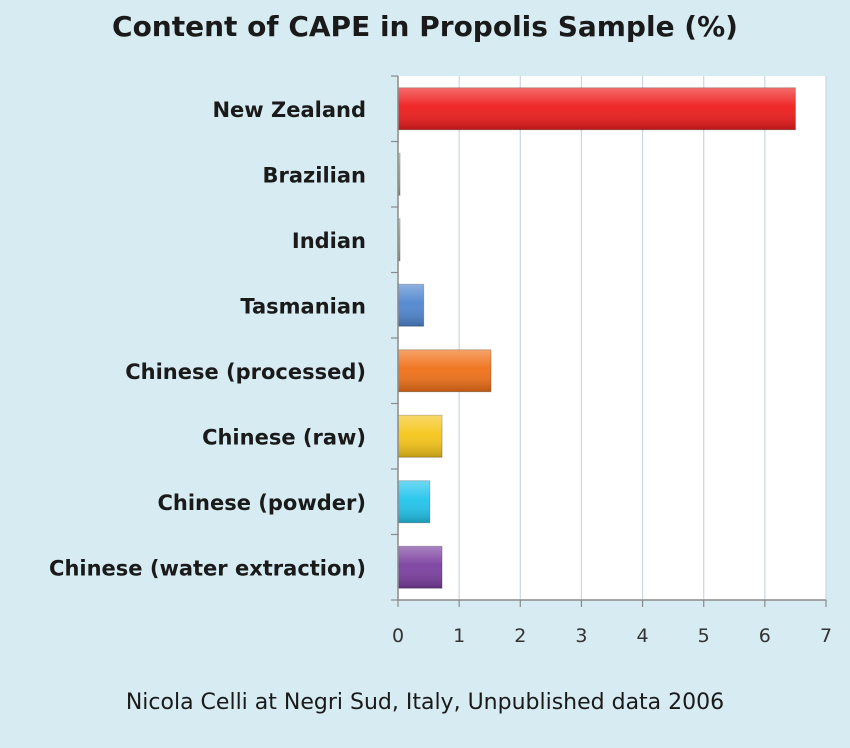 Image resolution: width=850 pixels, height=748 pixels. I want to click on x-tick-label: 3, so click(581, 636).